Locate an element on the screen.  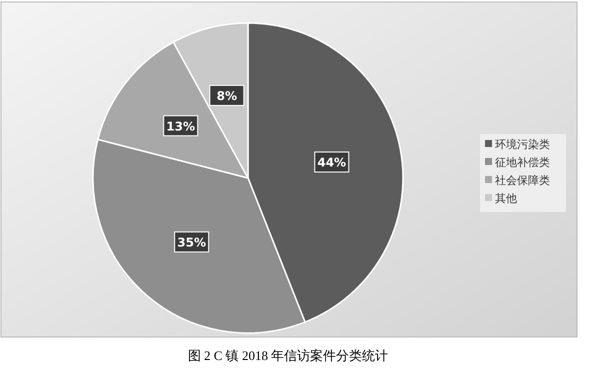
legend-label: 征地补偿类 is located at coordinates (522, 162).